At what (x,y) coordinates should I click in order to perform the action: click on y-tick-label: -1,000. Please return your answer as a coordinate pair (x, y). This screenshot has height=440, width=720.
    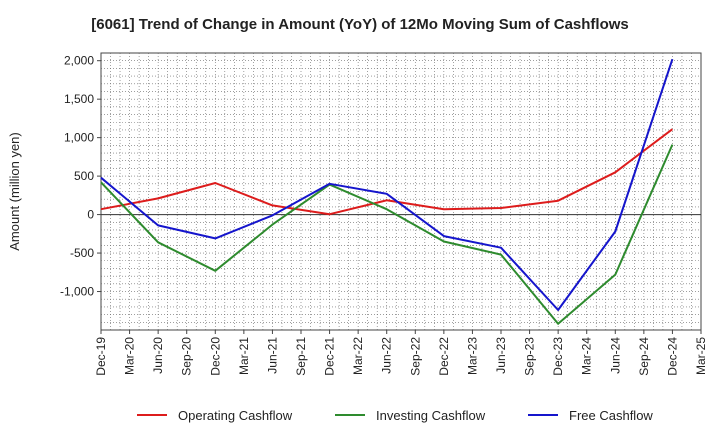
    Looking at the image, I should click on (77, 292).